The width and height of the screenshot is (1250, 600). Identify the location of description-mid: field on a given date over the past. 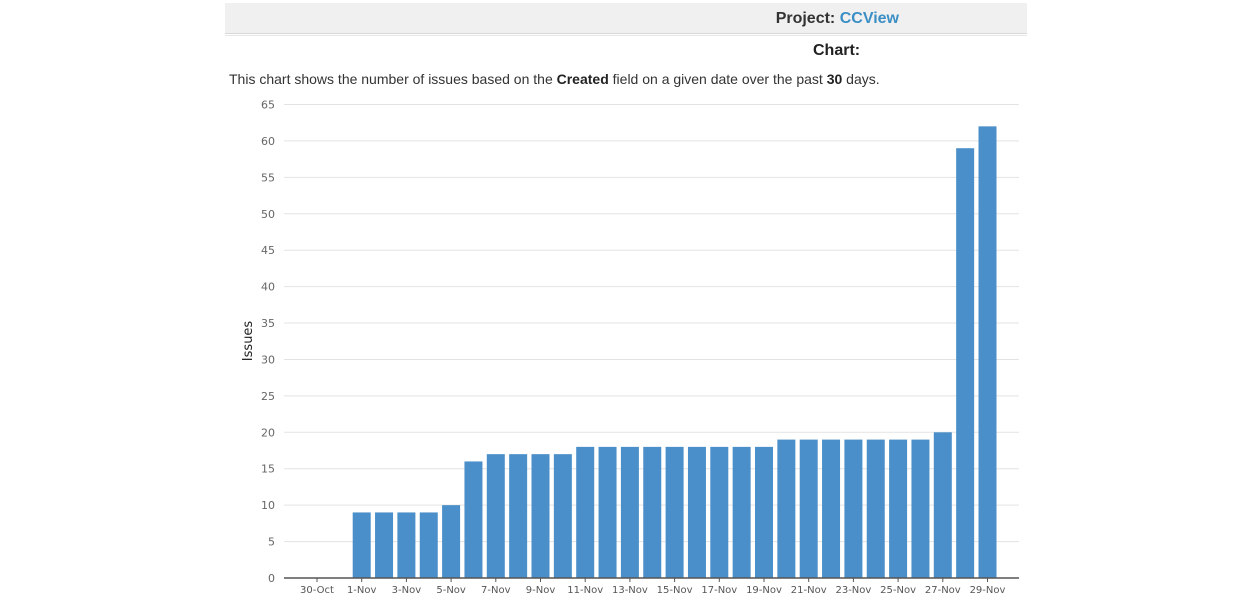
(717, 79).